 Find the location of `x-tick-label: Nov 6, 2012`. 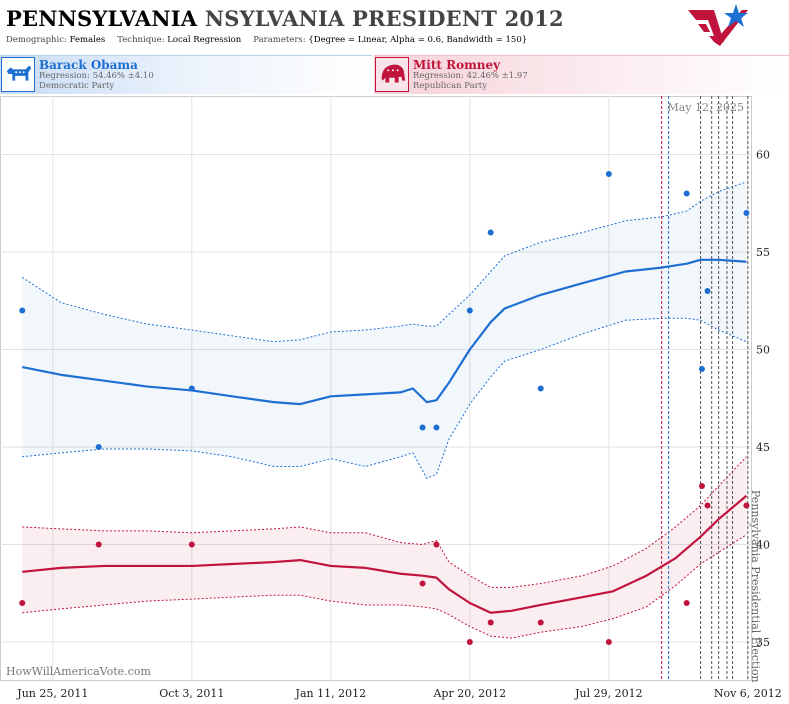

x-tick-label: Nov 6, 2012 is located at coordinates (748, 693).